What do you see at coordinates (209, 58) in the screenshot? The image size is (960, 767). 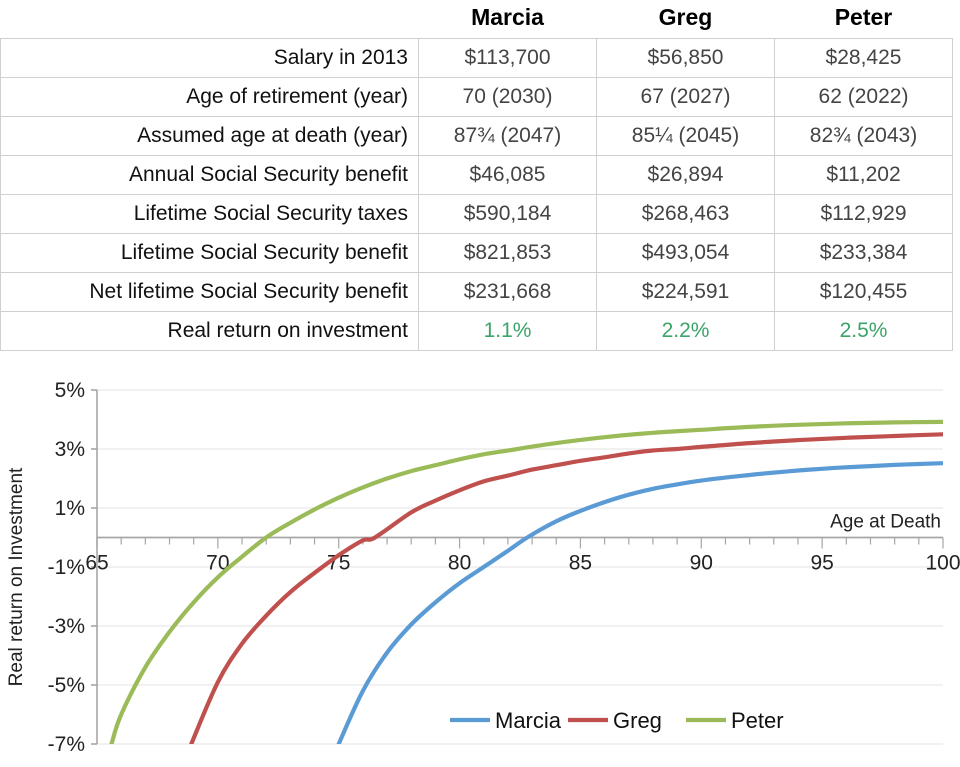 I see `table-row-label: Salary in 2013` at bounding box center [209, 58].